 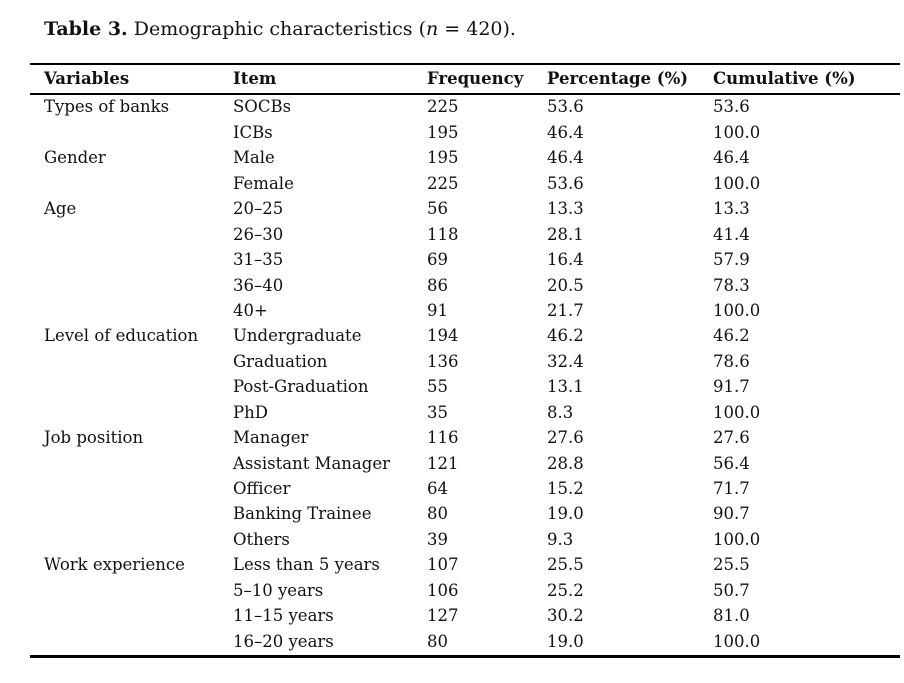 What do you see at coordinates (437, 260) in the screenshot?
I see `cell-frequency: 69` at bounding box center [437, 260].